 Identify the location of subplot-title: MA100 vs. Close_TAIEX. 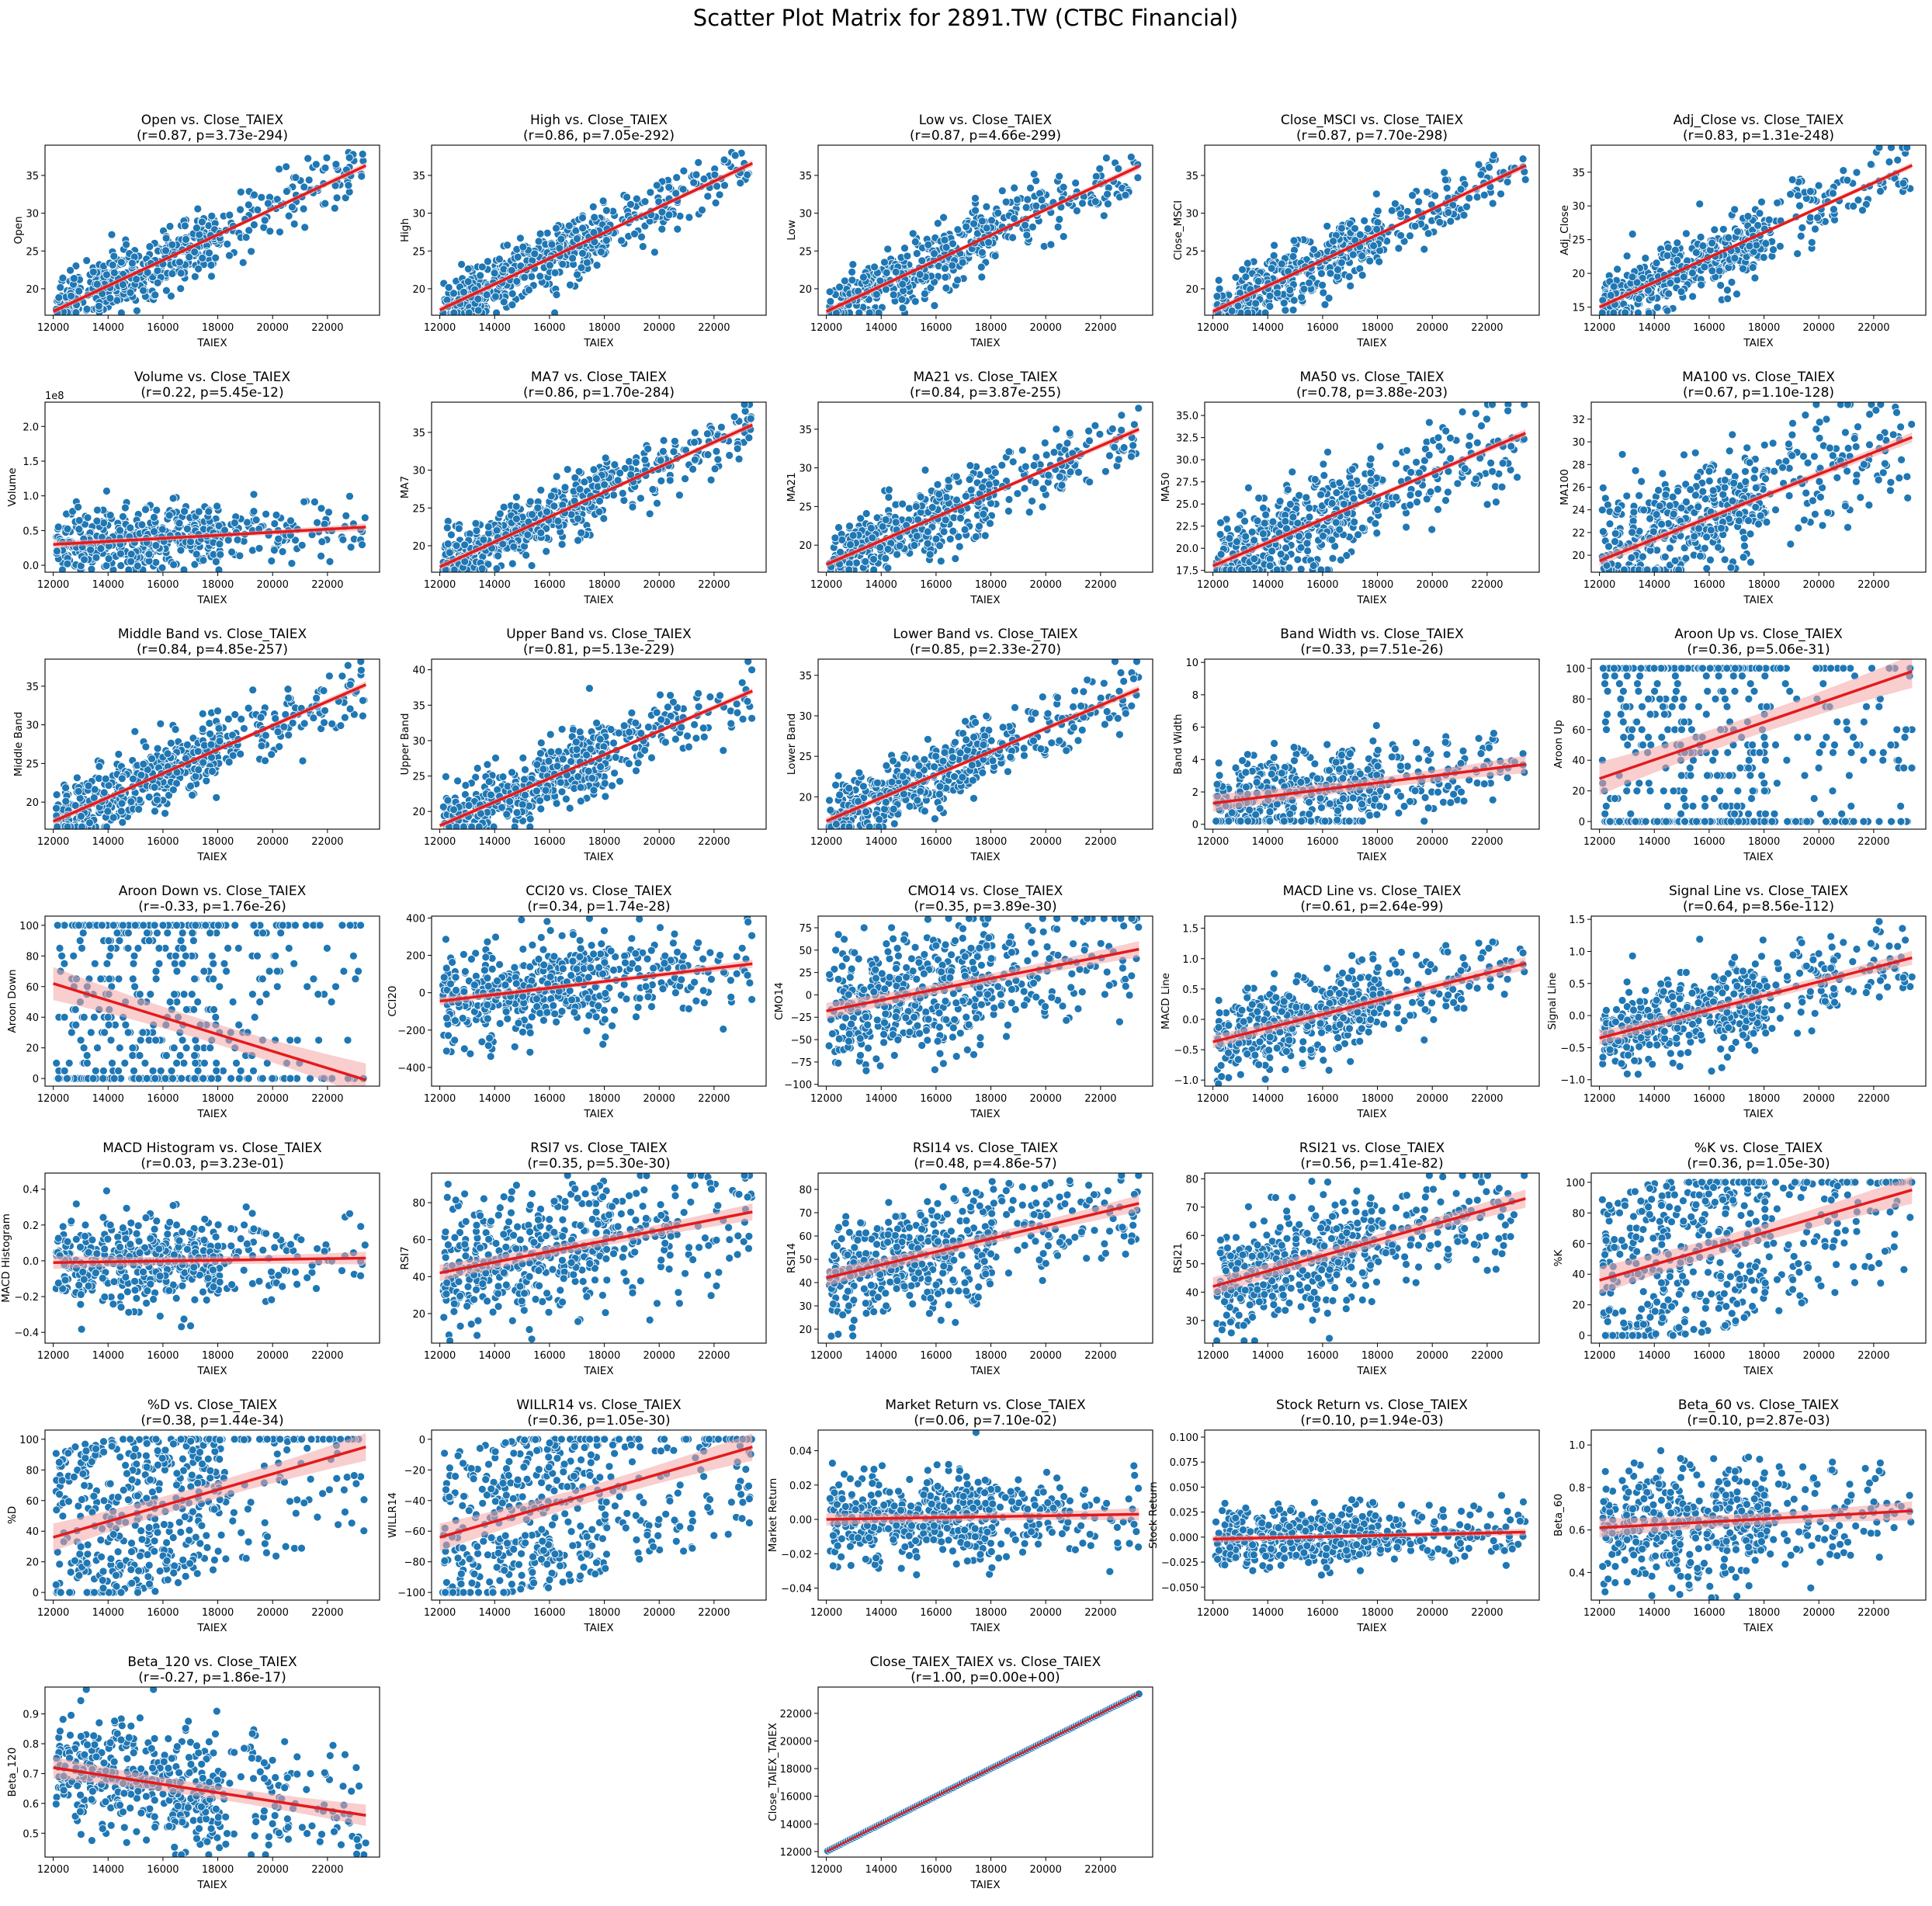
(1758, 378).